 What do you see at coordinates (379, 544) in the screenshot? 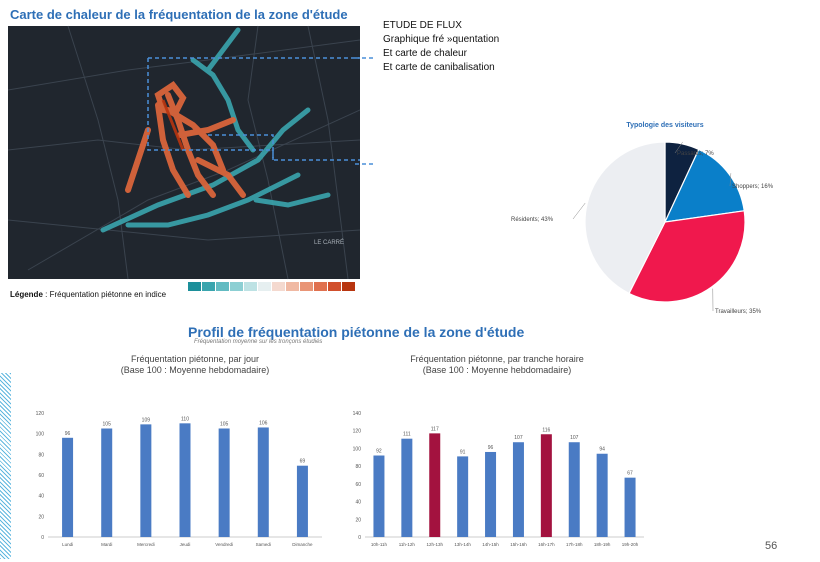
I see `x-tick-label: 10h-11h` at bounding box center [379, 544].